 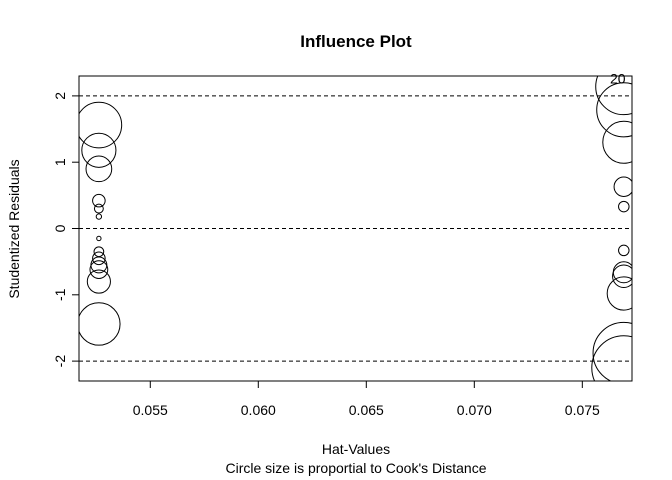 What do you see at coordinates (366, 410) in the screenshot?
I see `x-tick-label: 0.065` at bounding box center [366, 410].